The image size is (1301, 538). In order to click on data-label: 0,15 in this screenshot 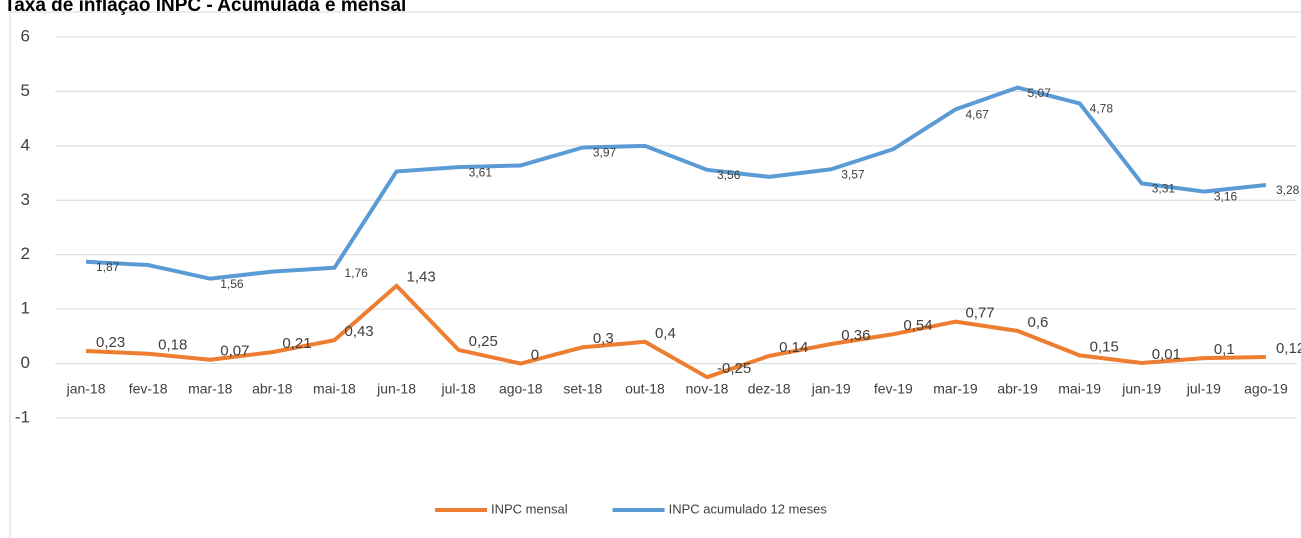, I will do `click(1104, 346)`.